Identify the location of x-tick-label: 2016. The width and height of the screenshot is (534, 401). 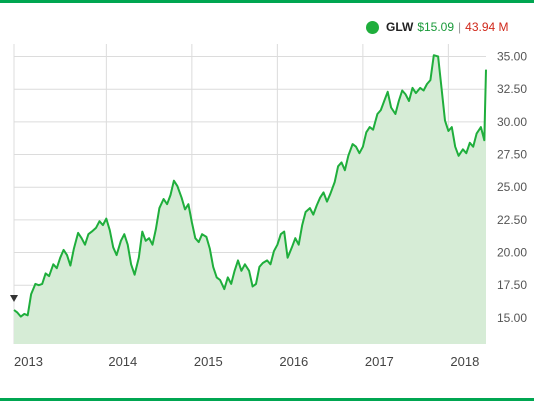
(293, 361).